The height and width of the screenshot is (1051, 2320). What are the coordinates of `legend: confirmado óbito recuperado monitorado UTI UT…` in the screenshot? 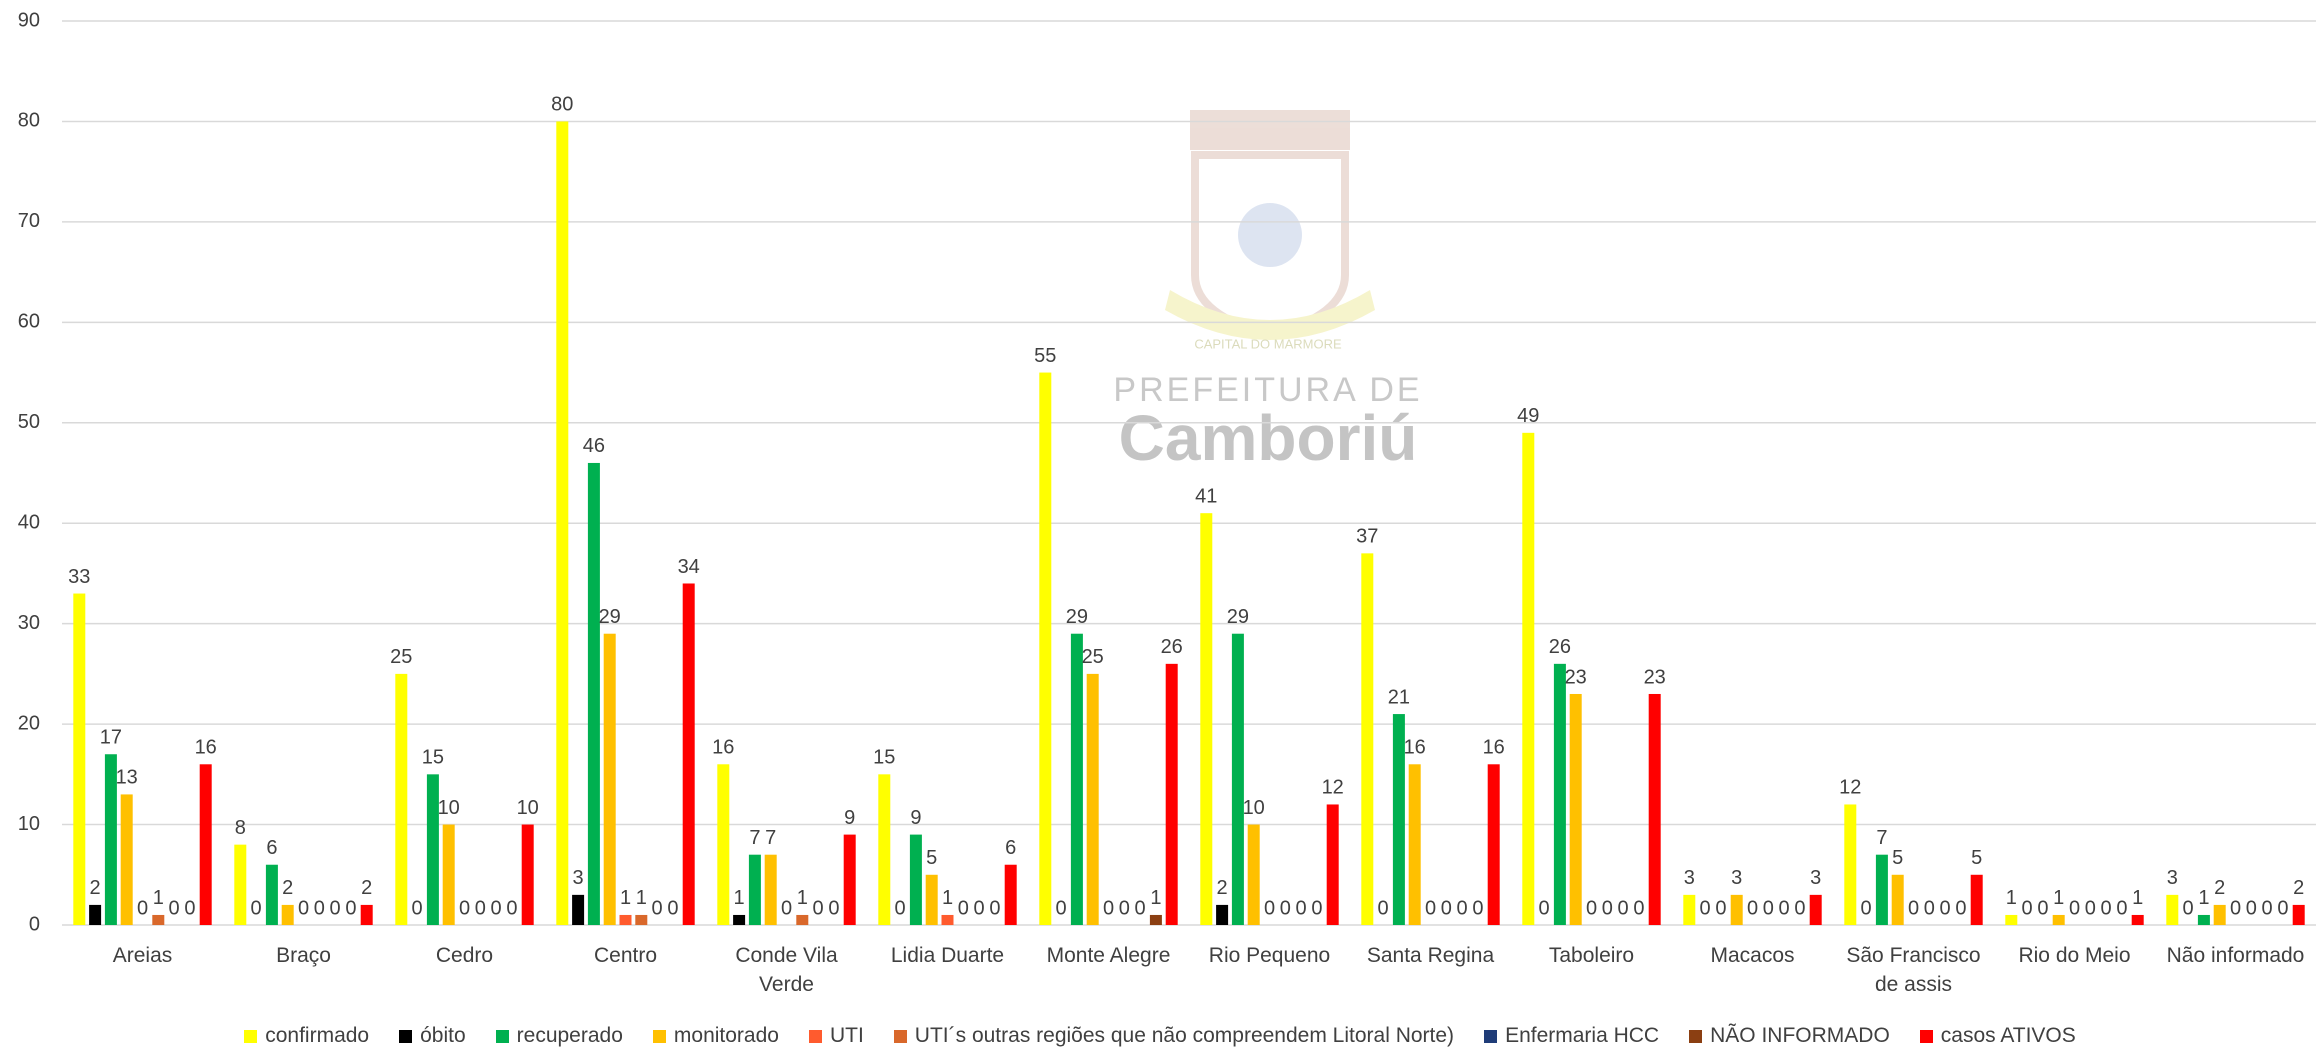 It's located at (1160, 1036).